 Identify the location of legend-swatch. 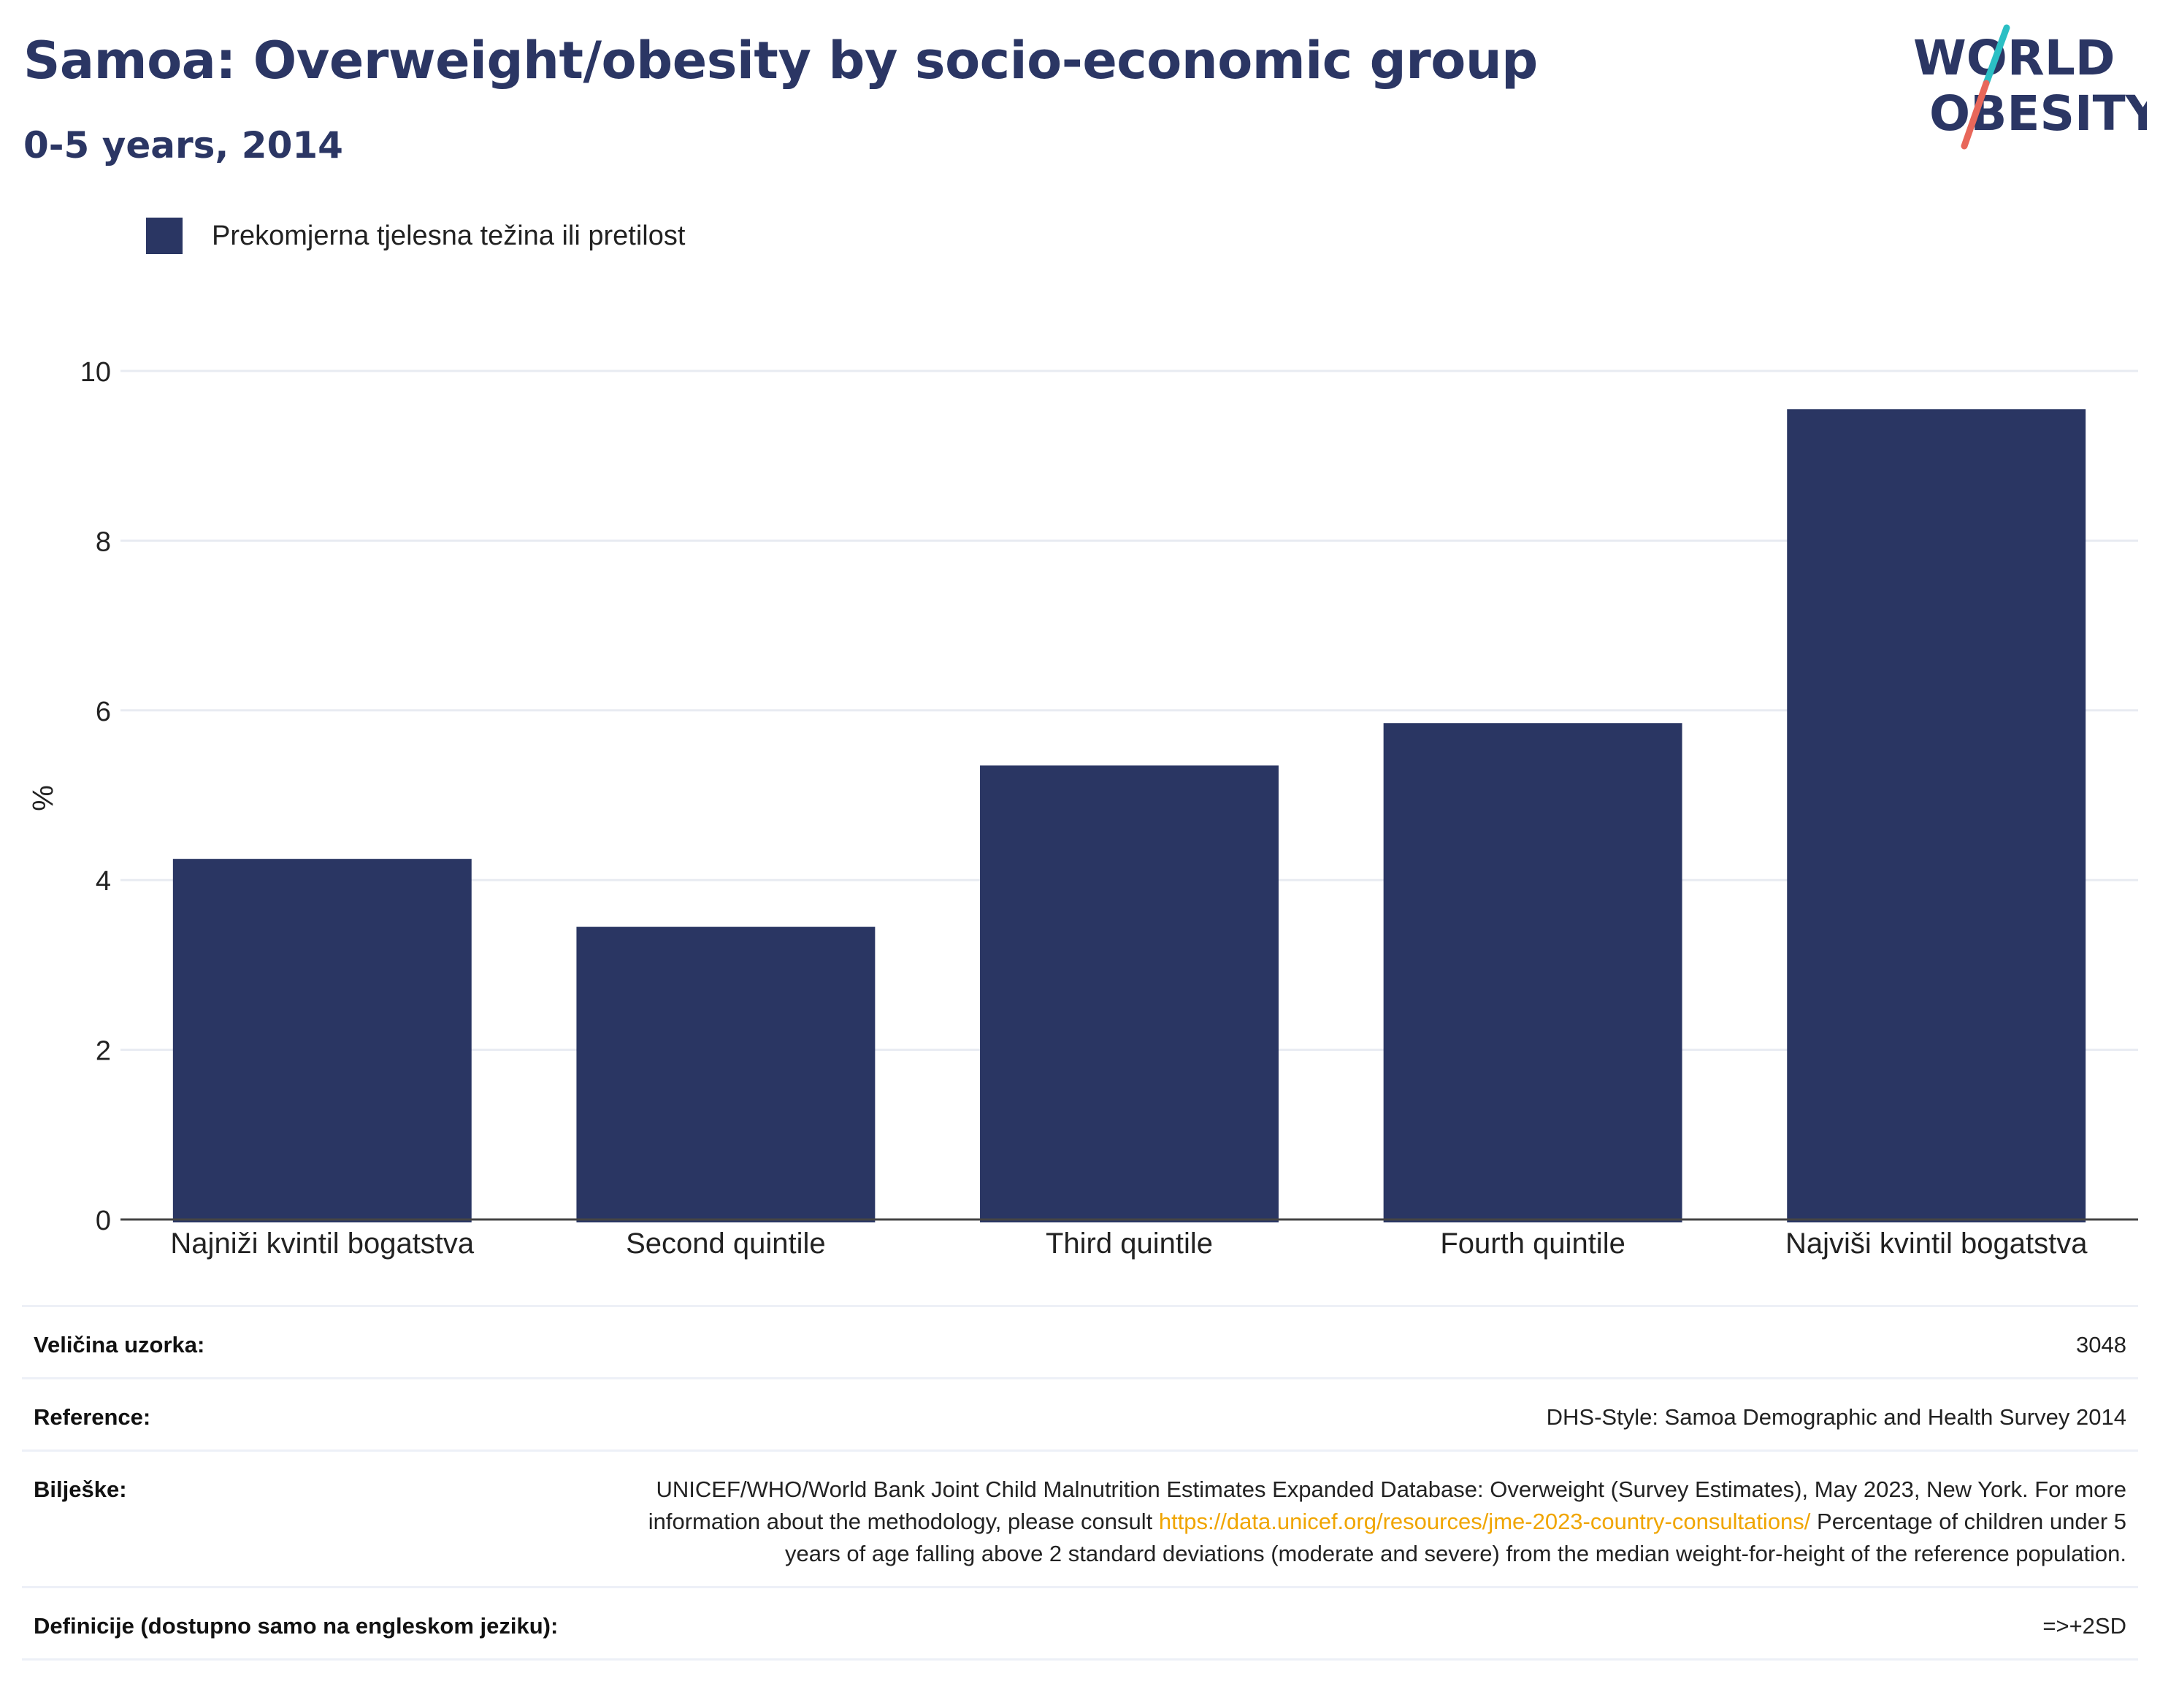
(164, 236).